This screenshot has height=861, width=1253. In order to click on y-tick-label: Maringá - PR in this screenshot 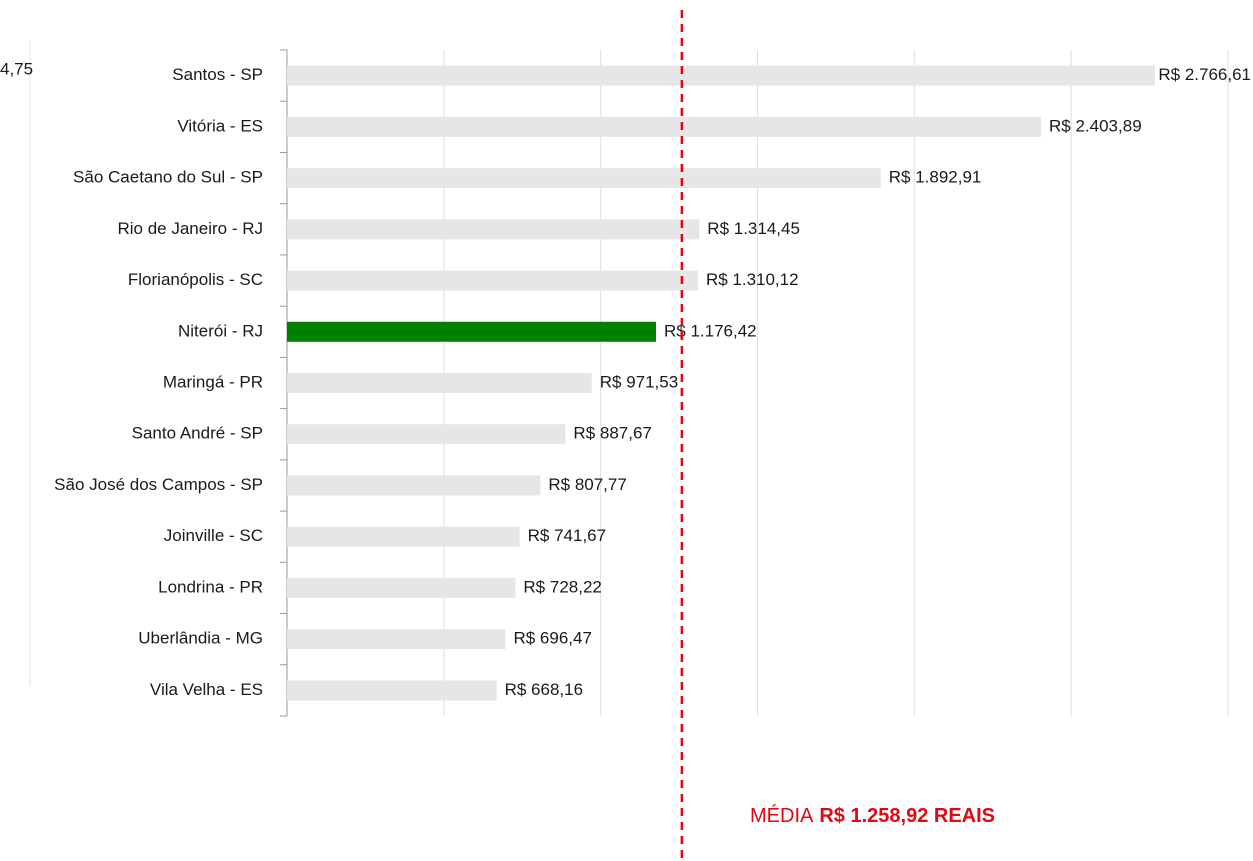, I will do `click(213, 381)`.